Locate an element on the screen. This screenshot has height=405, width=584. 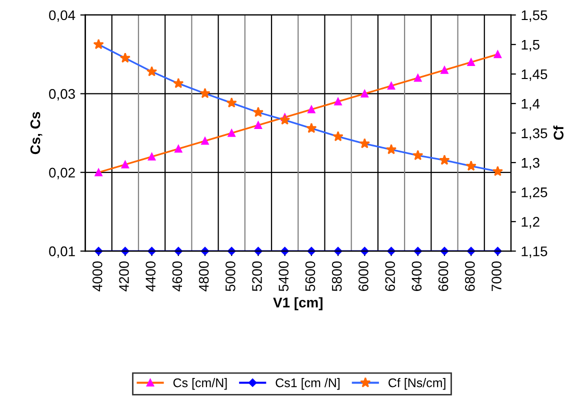
x-tick-label: 4200 is located at coordinates (124, 276).